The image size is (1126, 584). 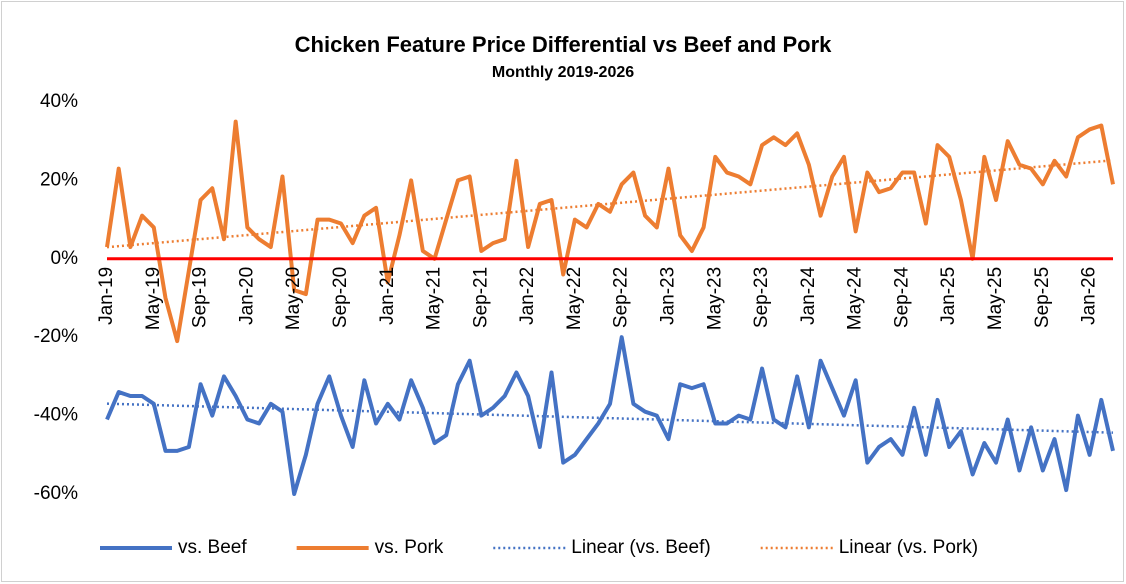 What do you see at coordinates (200, 297) in the screenshot?
I see `x-tick-label: Sep-19` at bounding box center [200, 297].